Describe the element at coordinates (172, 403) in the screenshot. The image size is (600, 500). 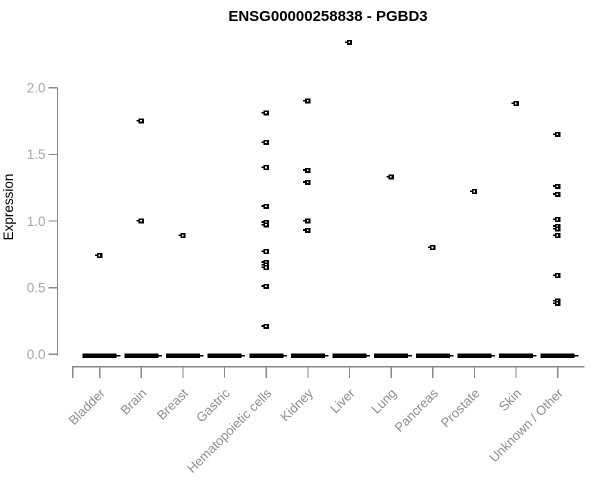
I see `x-category-label: Breast` at that location.